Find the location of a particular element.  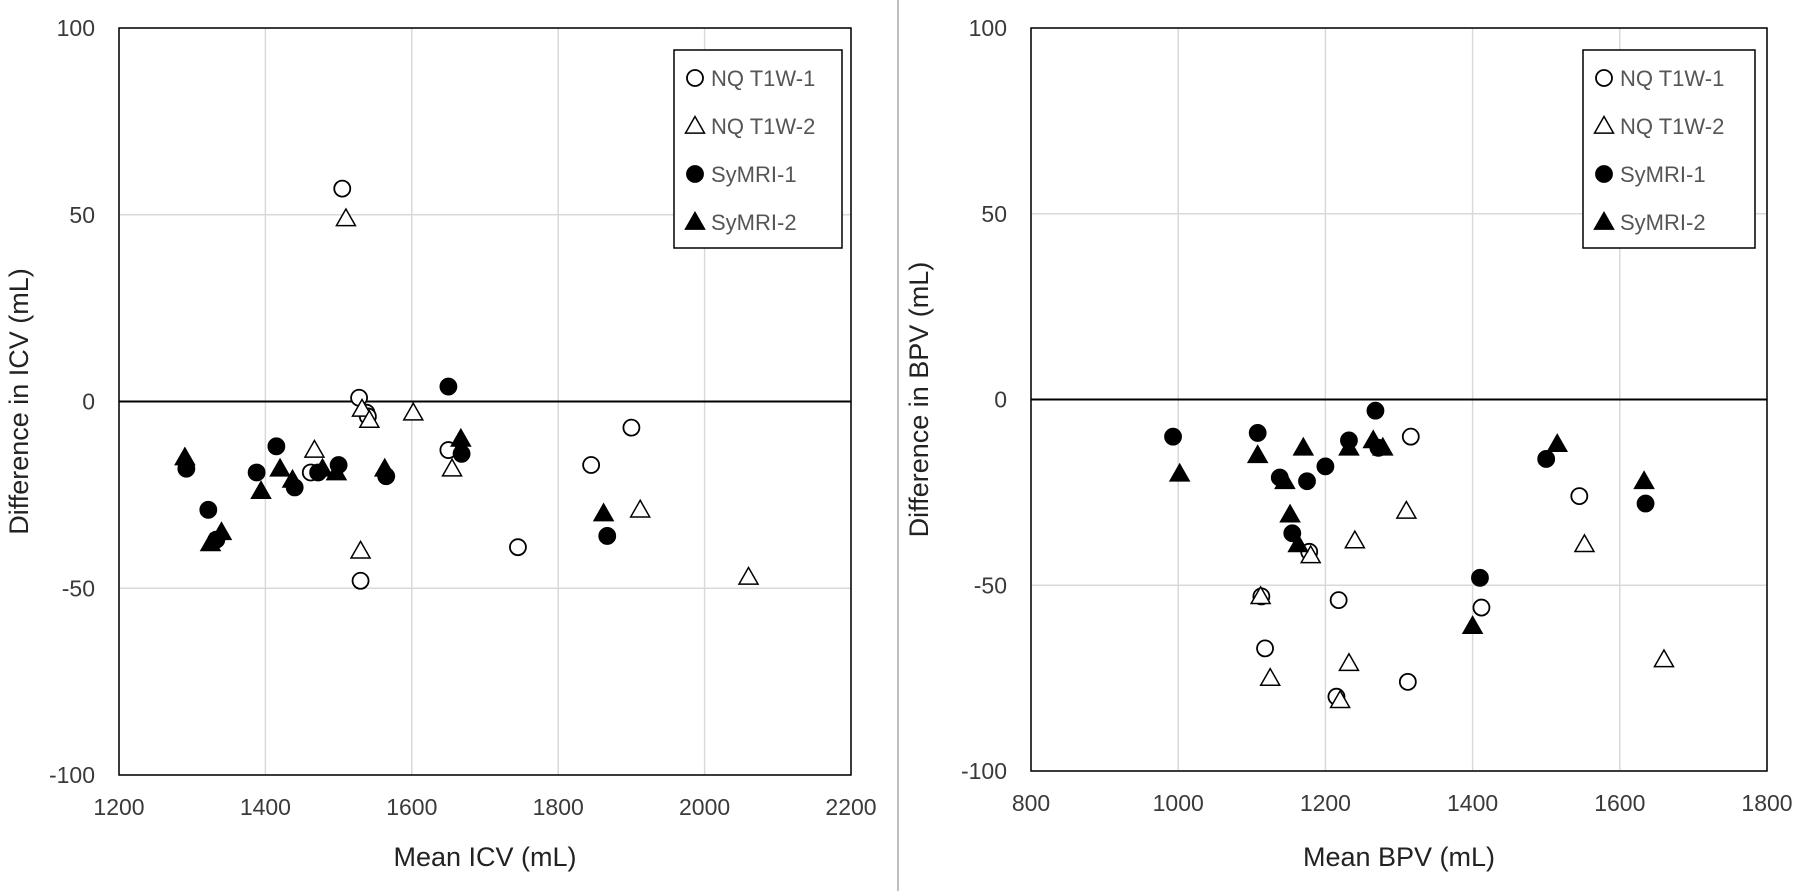

x-axis-title: Mean ICV (mL) is located at coordinates (484, 857).